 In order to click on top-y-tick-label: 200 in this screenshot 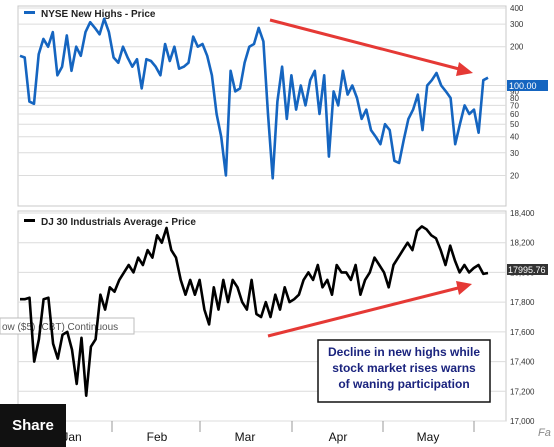, I will do `click(517, 47)`.